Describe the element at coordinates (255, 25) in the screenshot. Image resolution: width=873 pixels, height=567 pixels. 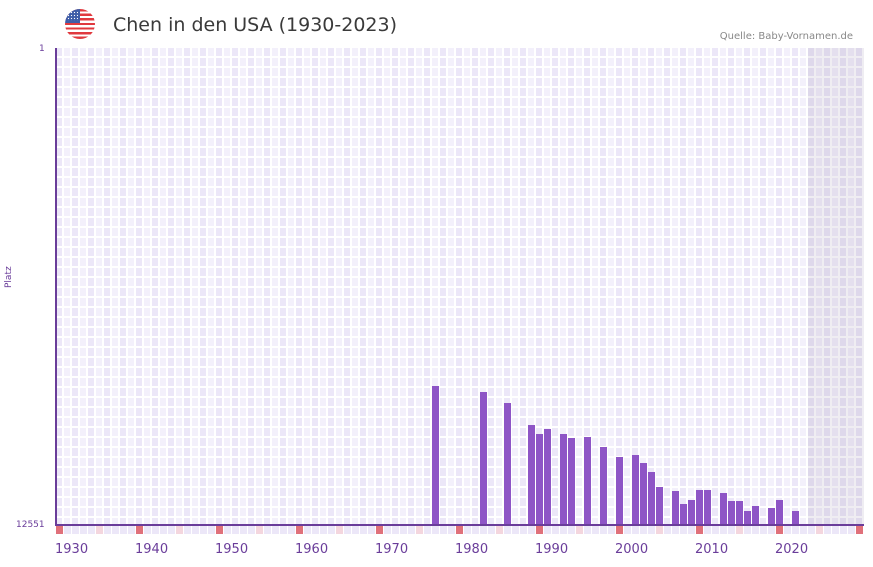
I see `chart-title: Chen in den USA (1930-2023)` at that location.